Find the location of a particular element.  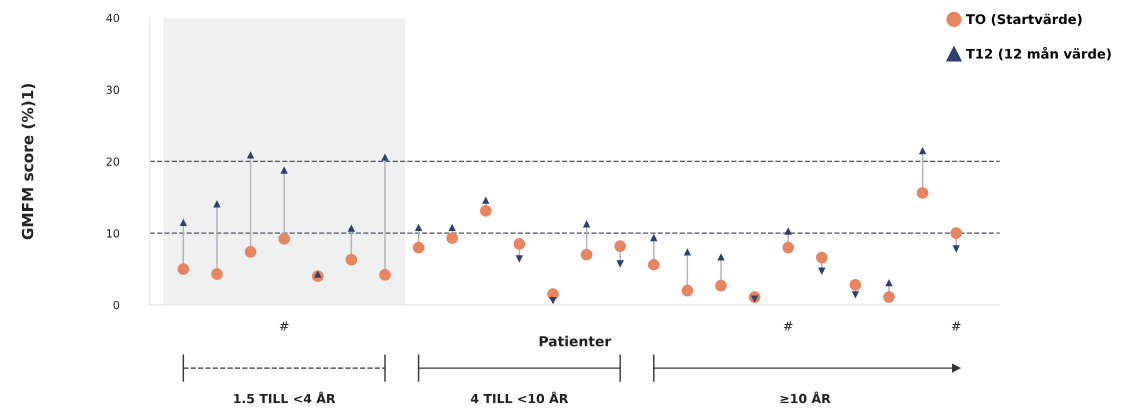

legend-label: TO (Startvärde) is located at coordinates (1023, 19).